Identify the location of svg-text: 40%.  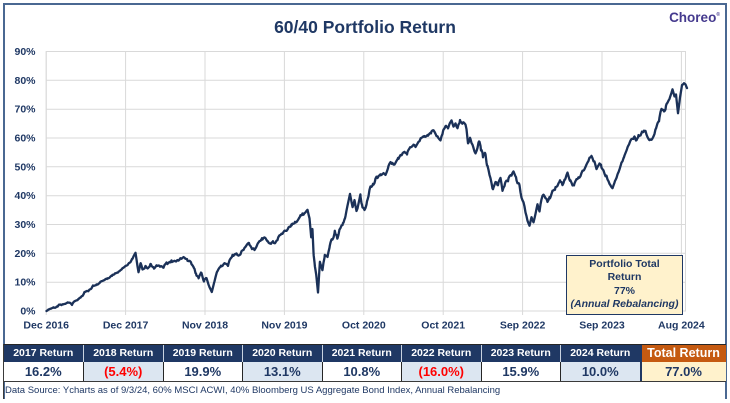
(25, 196).